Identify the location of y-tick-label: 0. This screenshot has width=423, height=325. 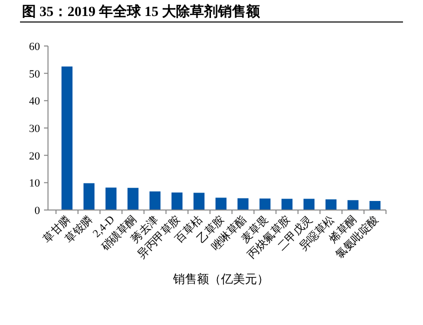
(37, 211).